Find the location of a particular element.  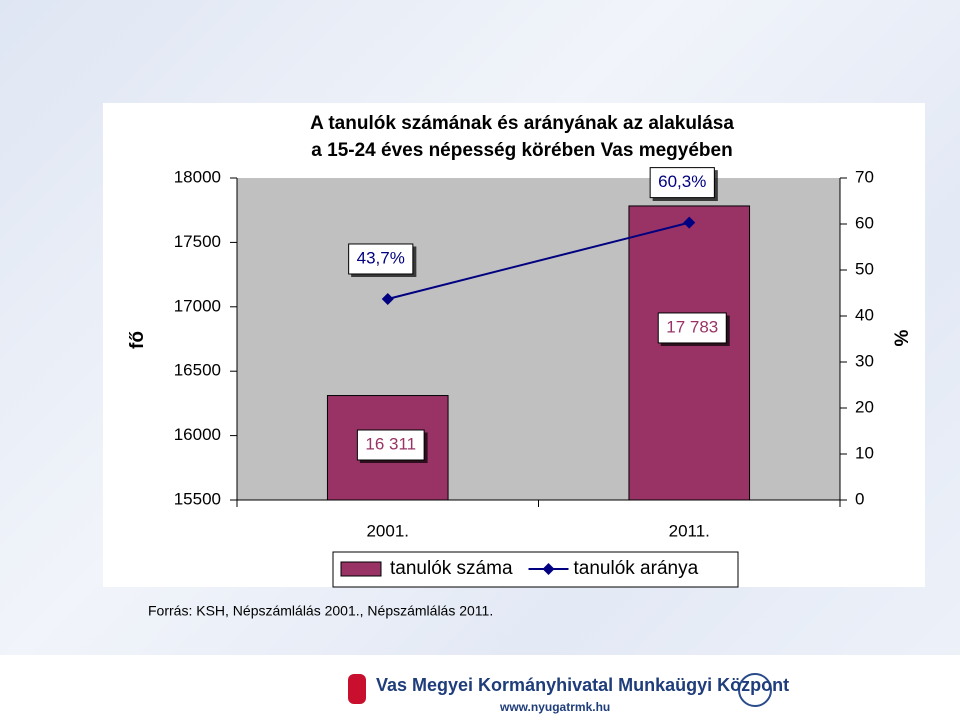

data-label: 17 783 is located at coordinates (692, 326).